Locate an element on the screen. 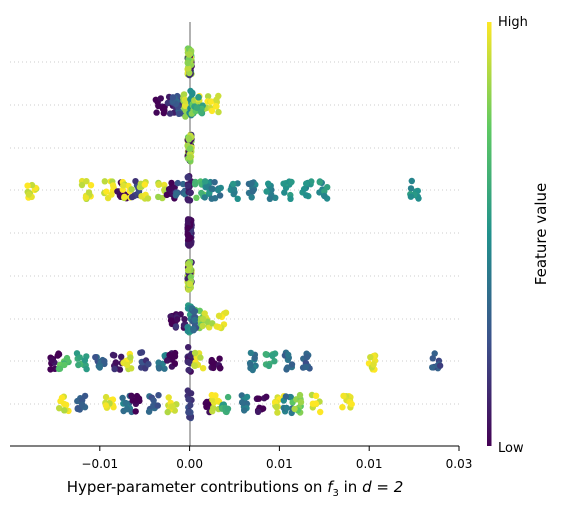 Image resolution: width=586 pixels, height=509 pixels. x-tick-label: 0.03 is located at coordinates (459, 464).